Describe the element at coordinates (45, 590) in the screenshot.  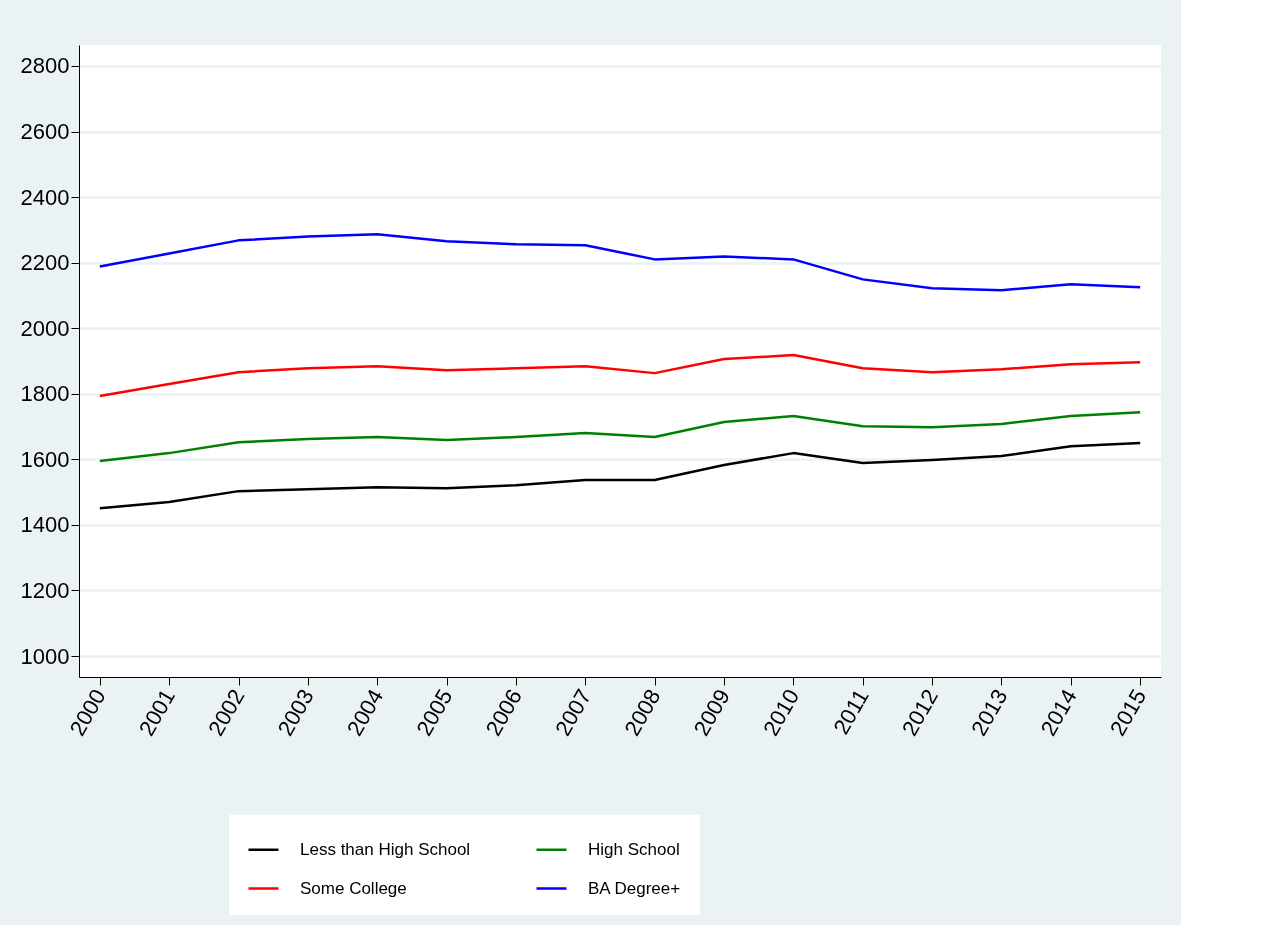
I see `y-tick-label: 1200` at that location.